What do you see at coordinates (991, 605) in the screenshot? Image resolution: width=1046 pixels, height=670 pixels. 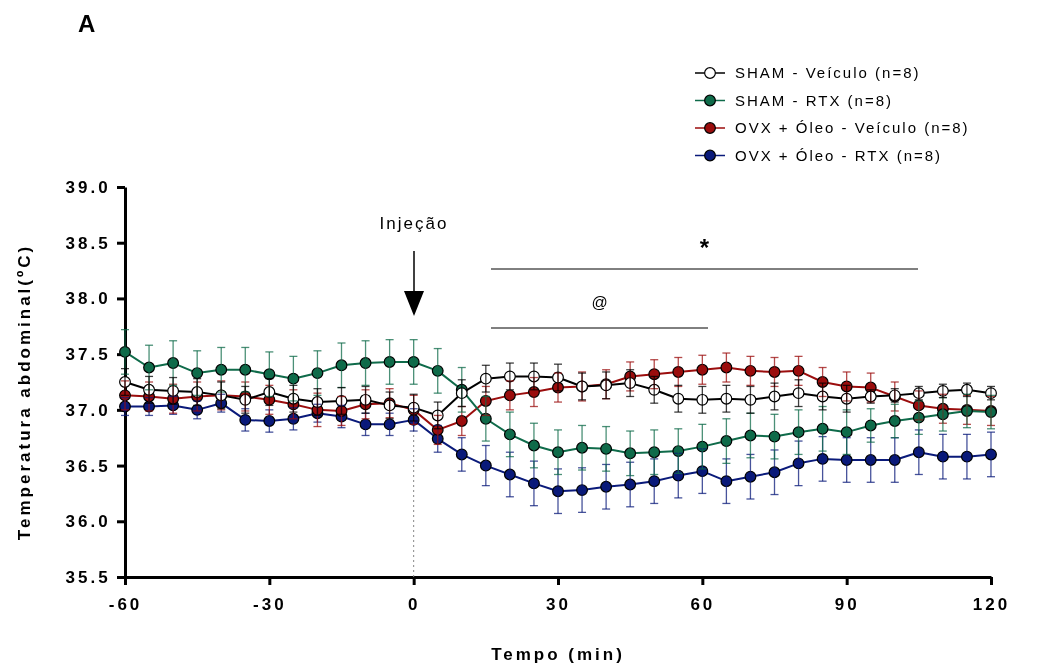 I see `x-tick-label: 120` at bounding box center [991, 605].